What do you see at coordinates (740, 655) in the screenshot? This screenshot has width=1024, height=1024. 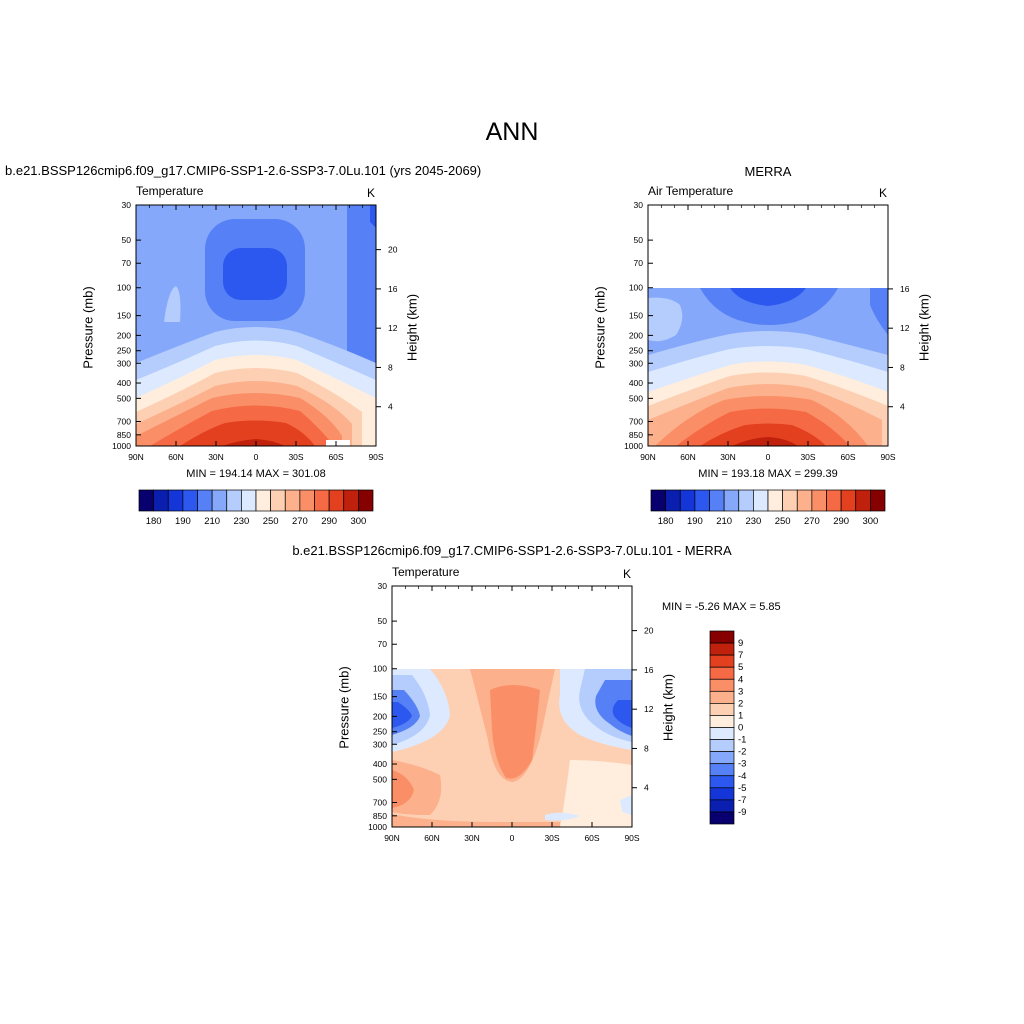 I see `diff-cbar-label: 7` at bounding box center [740, 655].